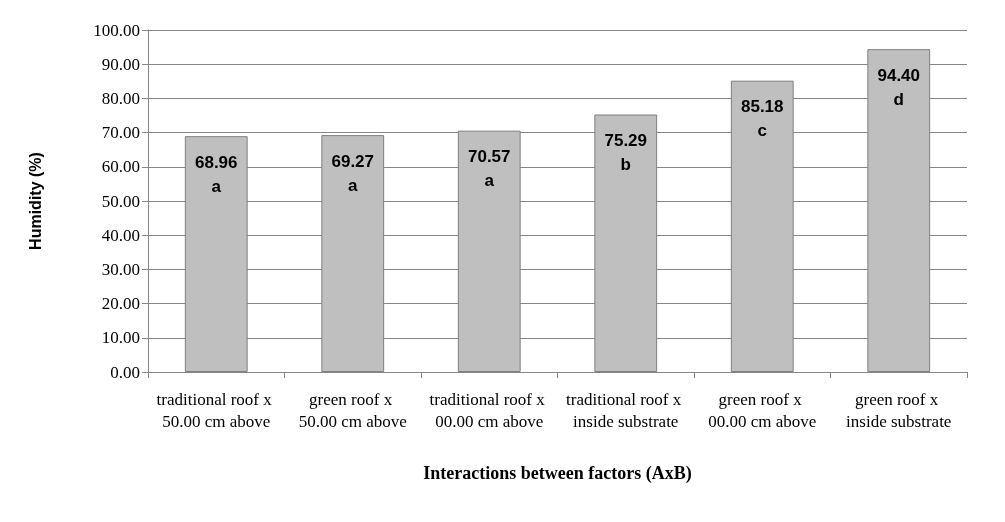  What do you see at coordinates (120, 133) in the screenshot?
I see `y-tick-label: 70.00` at bounding box center [120, 133].